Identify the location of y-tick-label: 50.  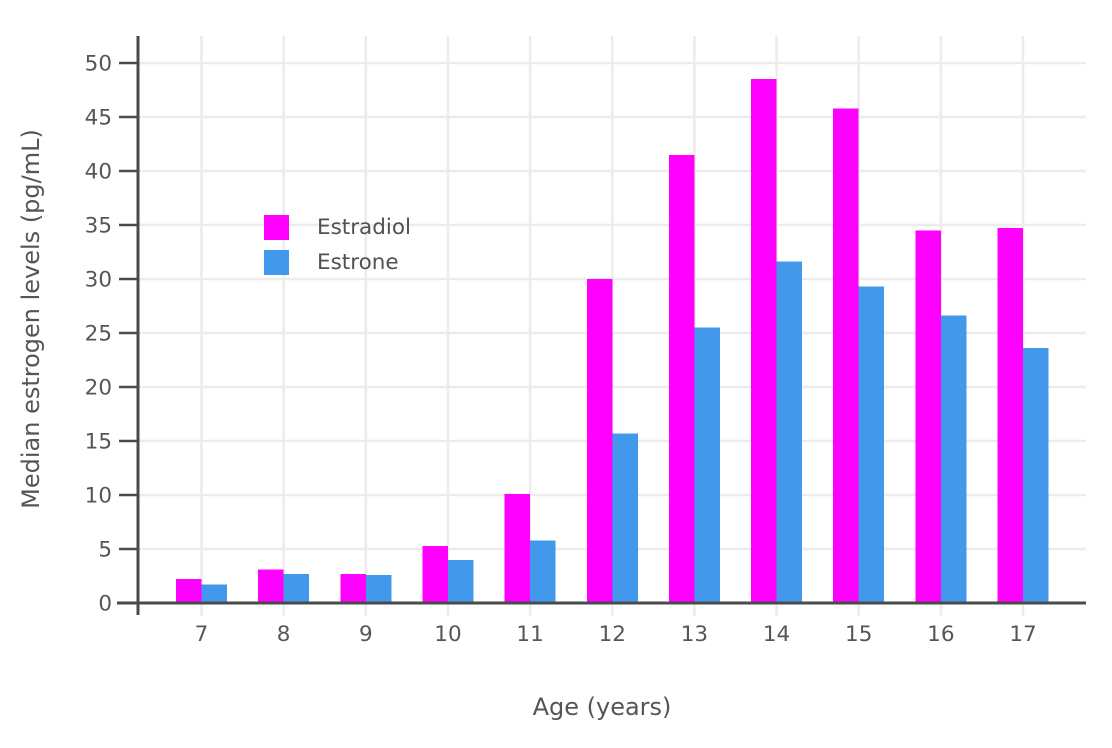
(98, 64).